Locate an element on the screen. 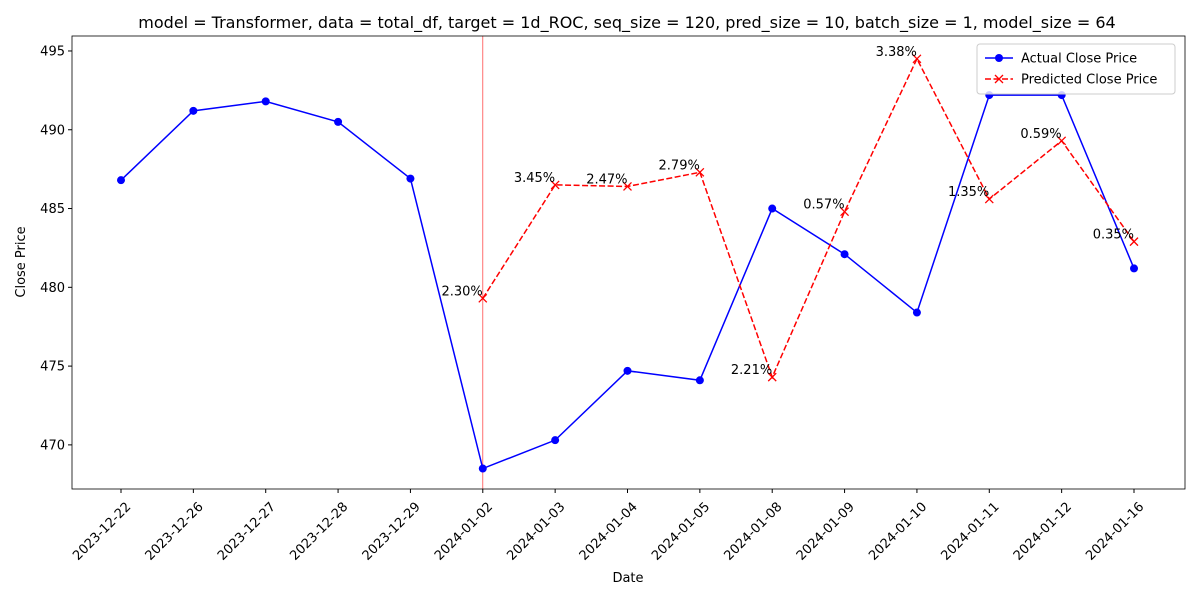 The image size is (1200, 600). x-tick-label: 2024-01-16 is located at coordinates (1115, 532).